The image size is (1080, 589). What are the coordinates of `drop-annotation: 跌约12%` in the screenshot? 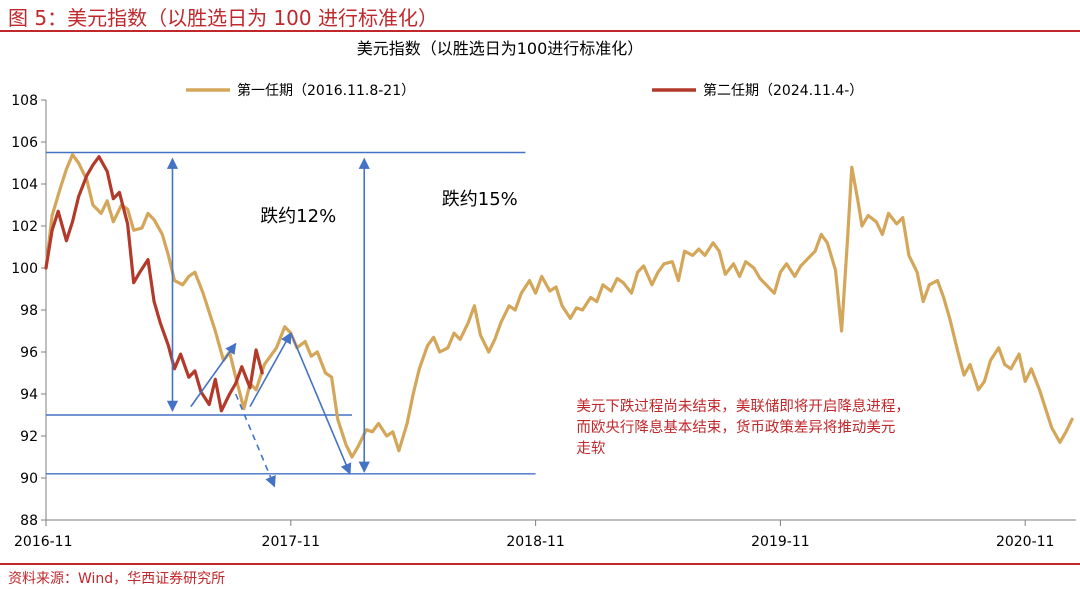 It's located at (298, 216).